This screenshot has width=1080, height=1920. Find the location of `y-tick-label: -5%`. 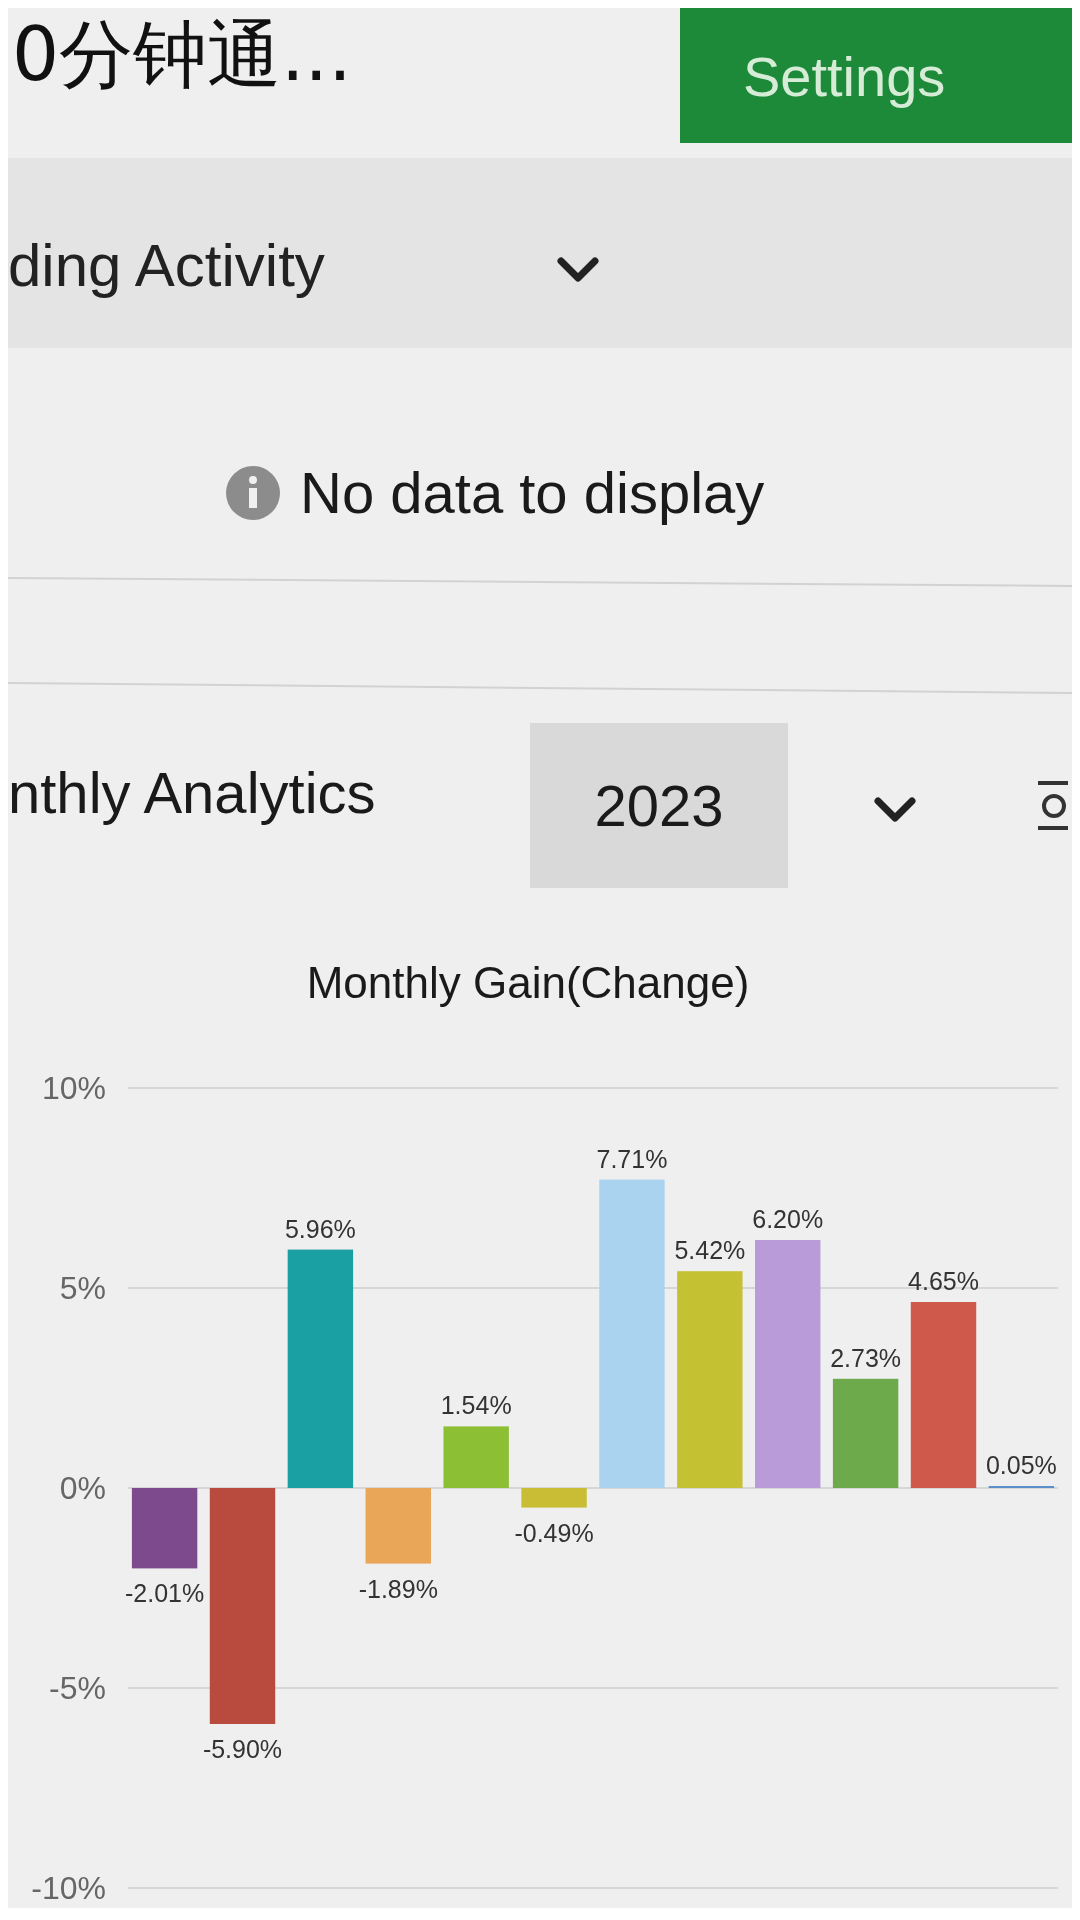

y-tick-label: -5% is located at coordinates (77, 1688).